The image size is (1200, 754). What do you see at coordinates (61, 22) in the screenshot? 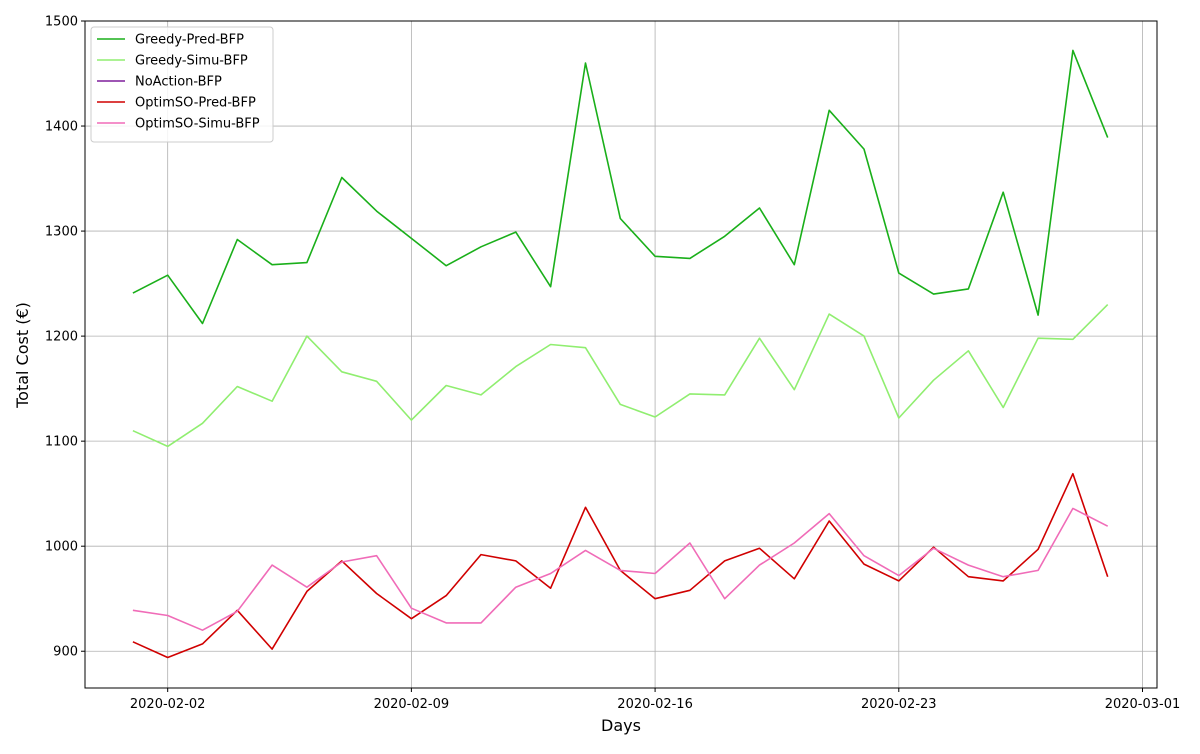
I see `y-tick-label: 1500` at bounding box center [61, 22].